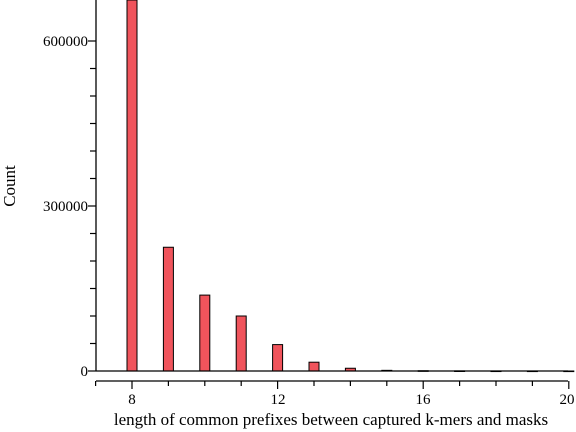  I want to click on x-tick-label-20: 20, so click(567, 400).